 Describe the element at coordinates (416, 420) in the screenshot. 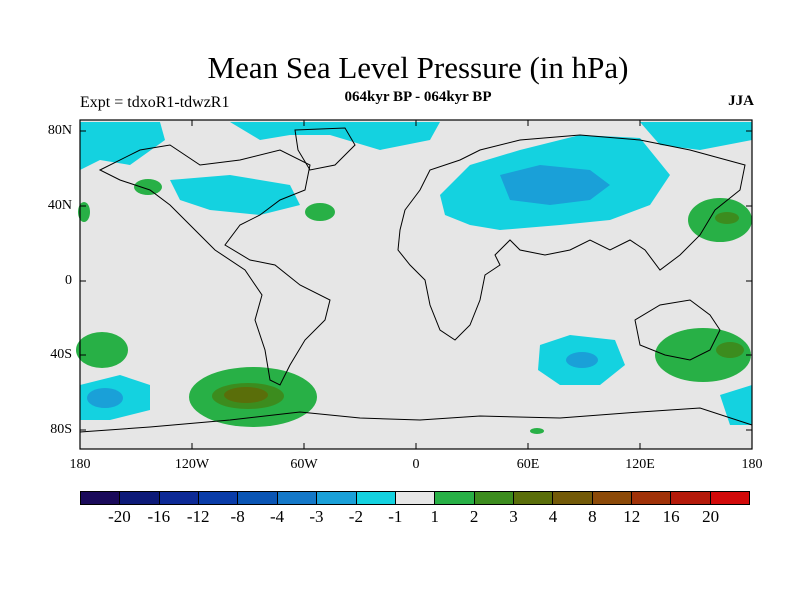

I see `antarctica-coast` at that location.